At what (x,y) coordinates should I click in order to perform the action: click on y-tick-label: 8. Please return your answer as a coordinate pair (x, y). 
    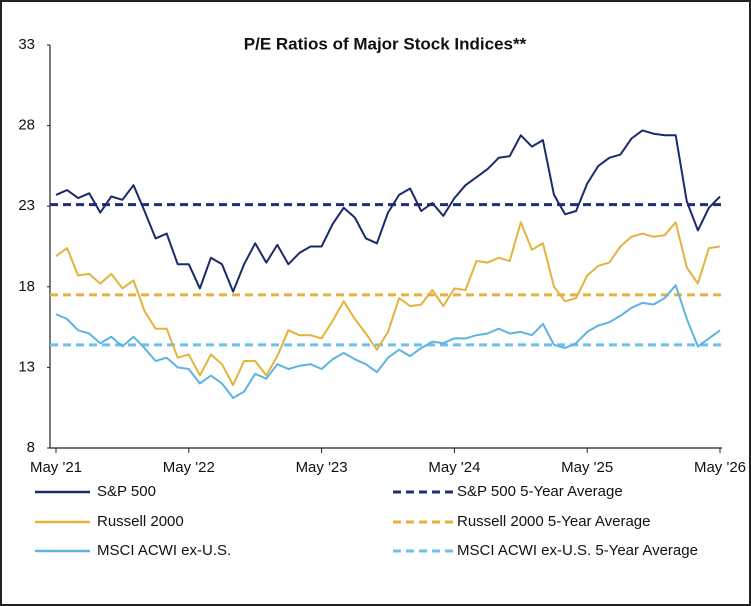
    Looking at the image, I should click on (31, 447).